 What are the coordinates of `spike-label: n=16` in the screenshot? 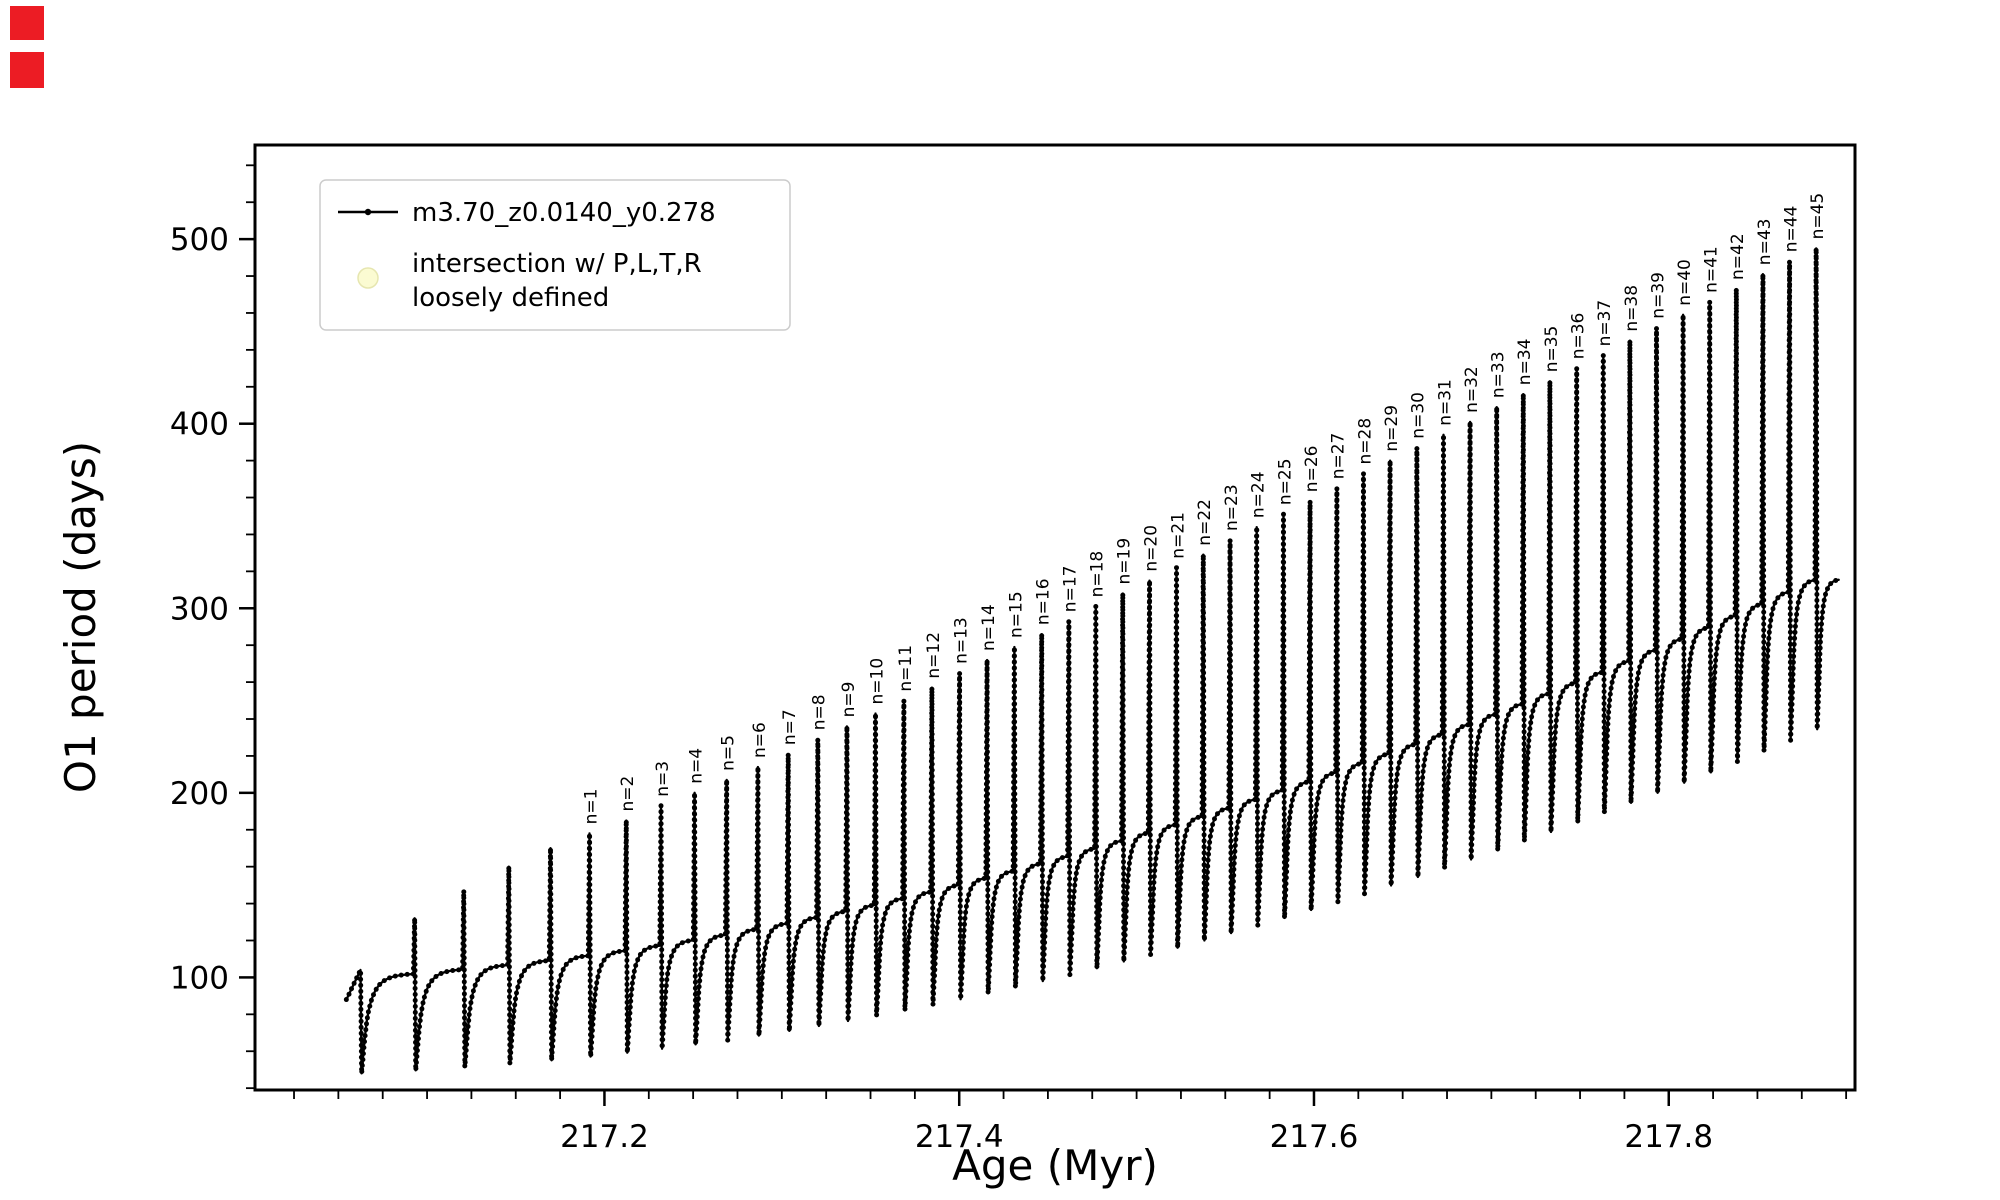 It's located at (1044, 601).